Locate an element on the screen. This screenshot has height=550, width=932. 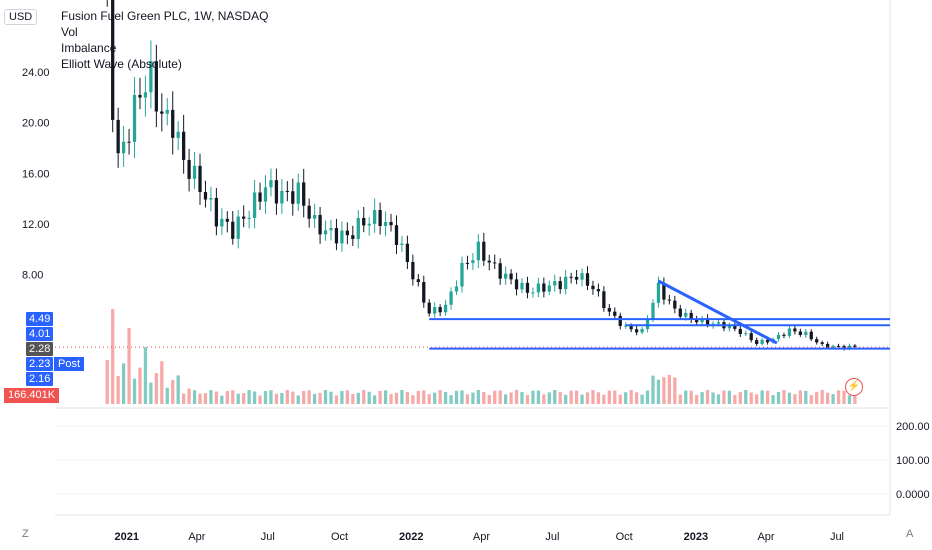
drawings is located at coordinates (472, 314).